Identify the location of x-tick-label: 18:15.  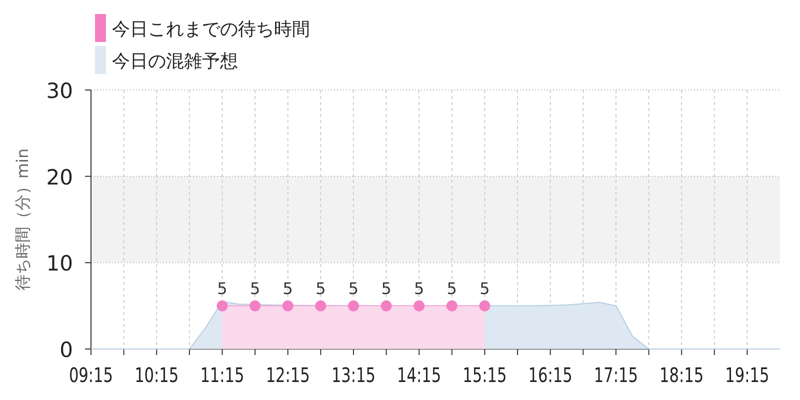
(682, 376).